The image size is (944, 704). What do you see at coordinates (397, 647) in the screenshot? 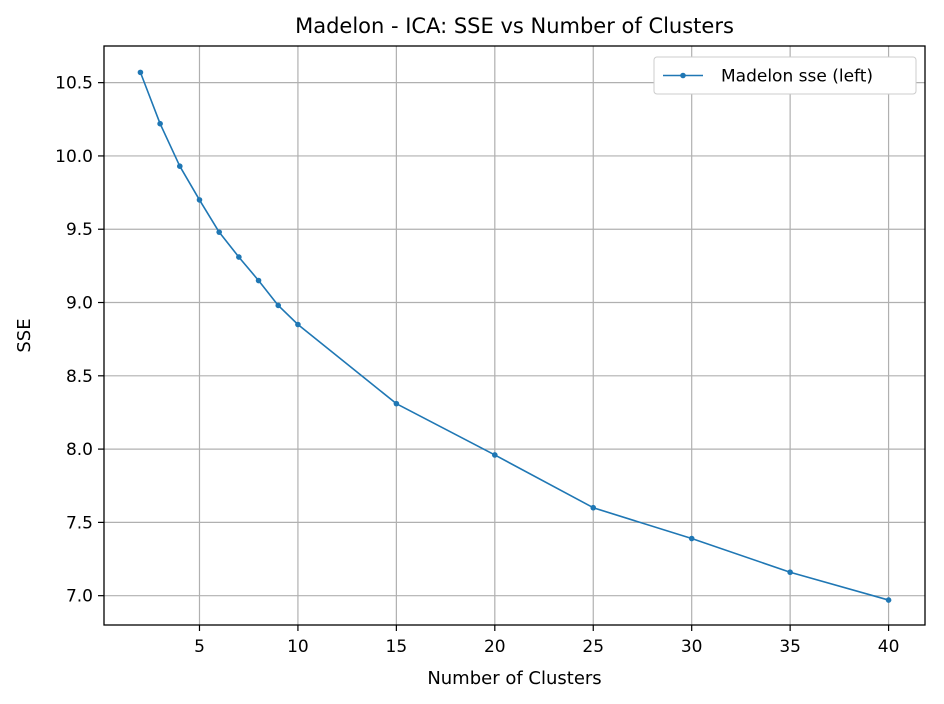
I see `x-tick-label: 15` at bounding box center [397, 647].